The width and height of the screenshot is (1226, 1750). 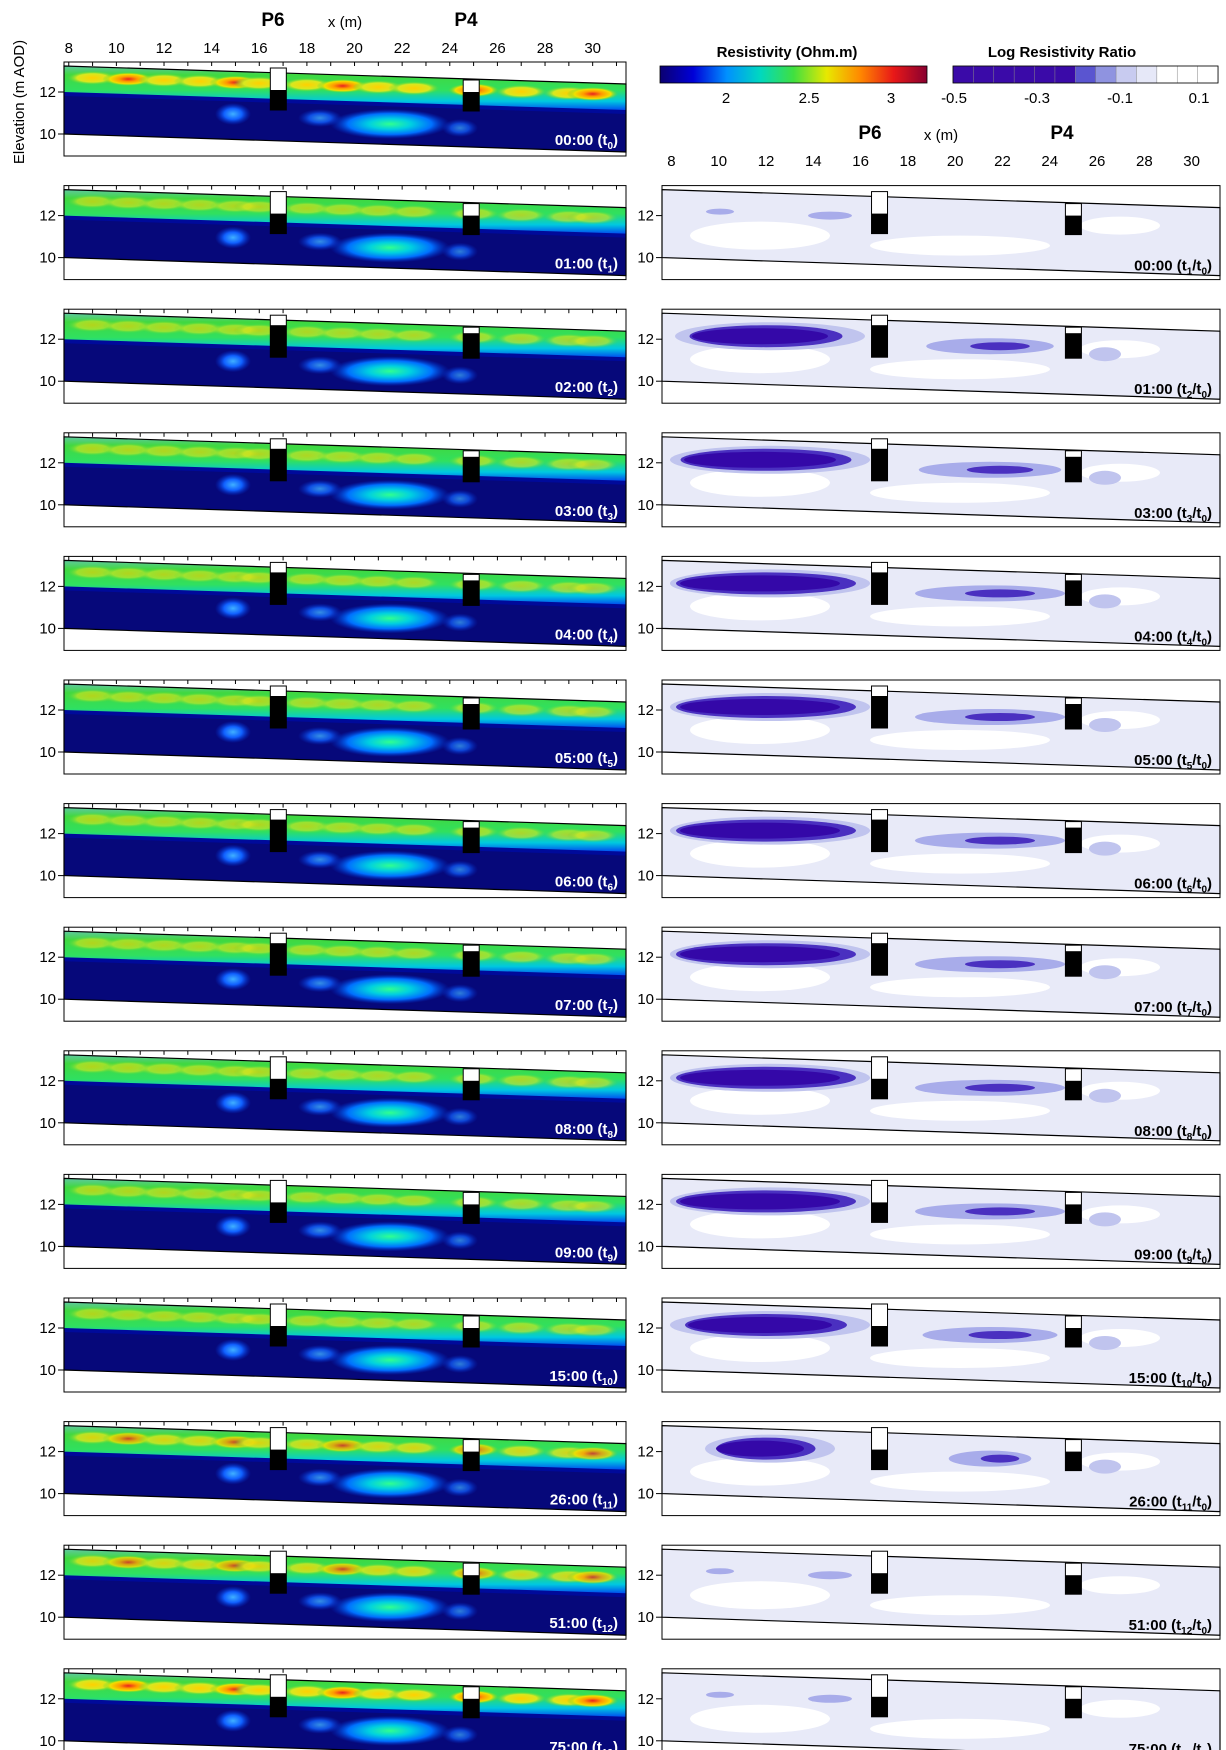 What do you see at coordinates (272, 20) in the screenshot?
I see `borehole-label-p6: P6` at bounding box center [272, 20].